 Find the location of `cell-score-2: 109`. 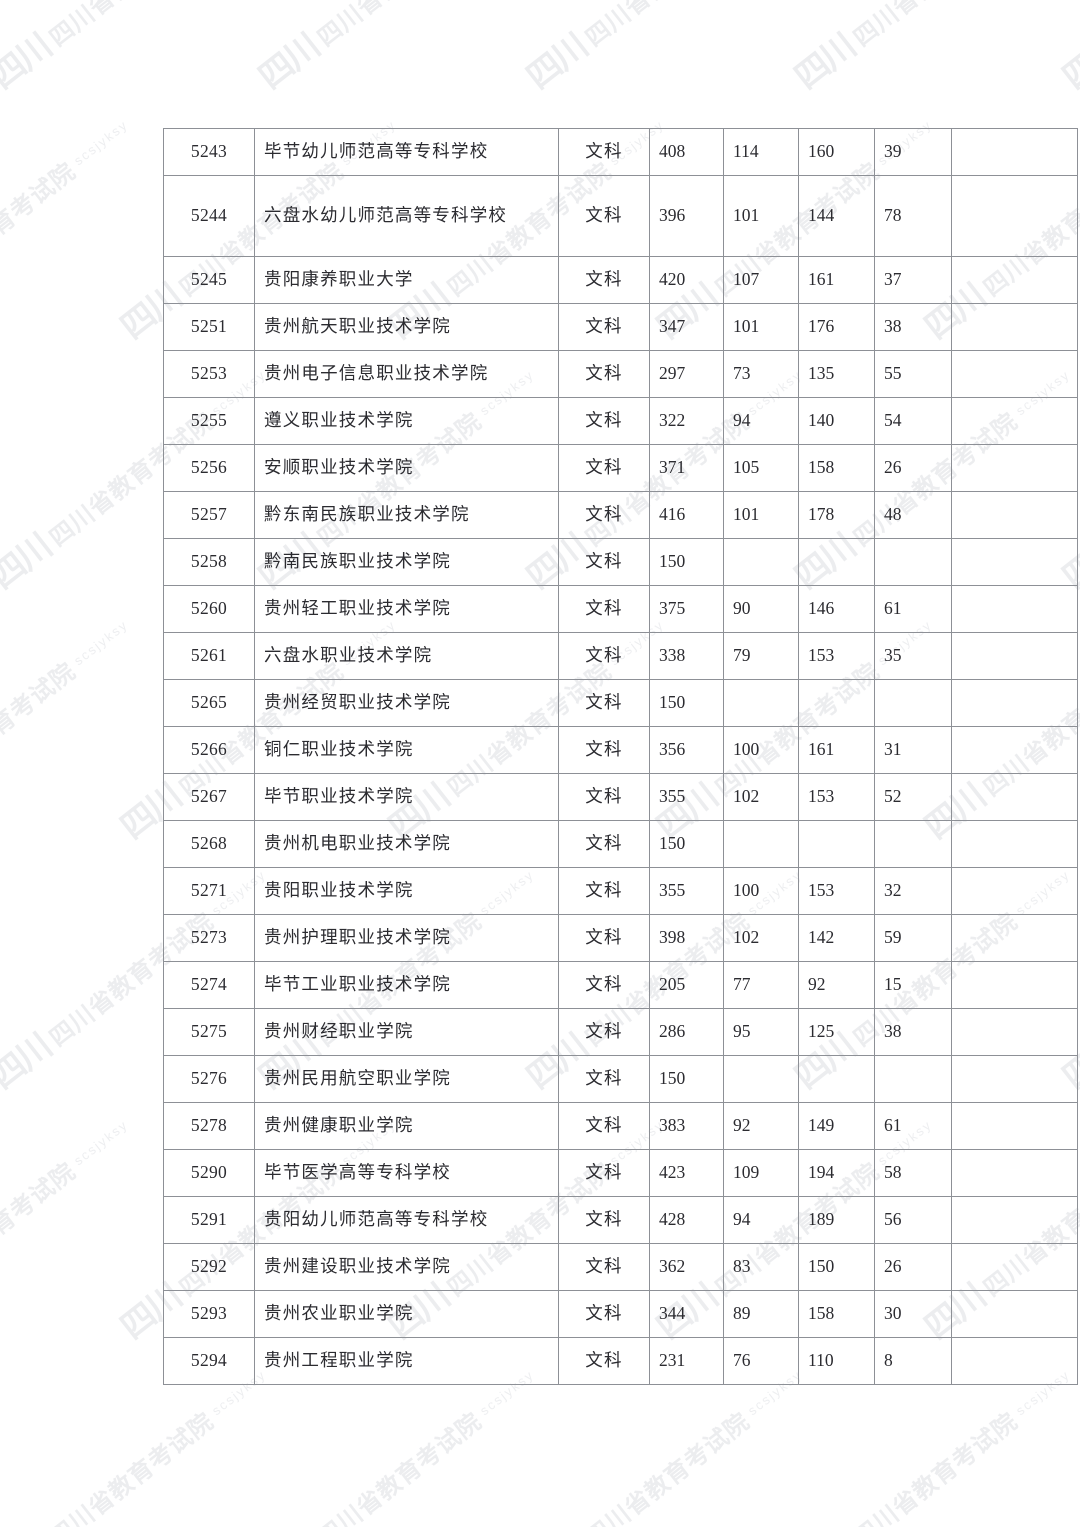

cell-score-2: 109 is located at coordinates (761, 1173).